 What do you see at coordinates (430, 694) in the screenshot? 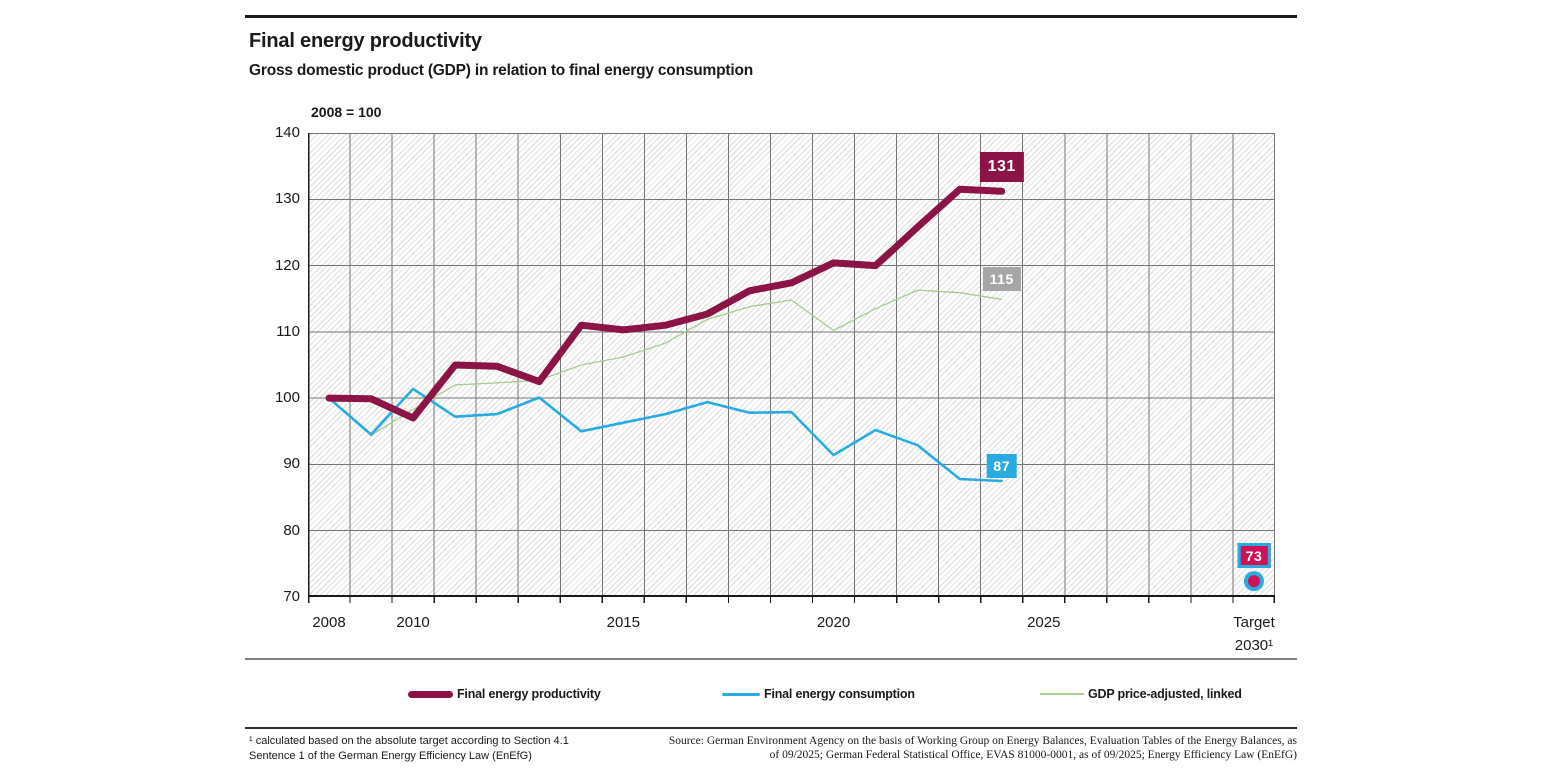
I see `legend-marker-final-energy-productivity` at bounding box center [430, 694].